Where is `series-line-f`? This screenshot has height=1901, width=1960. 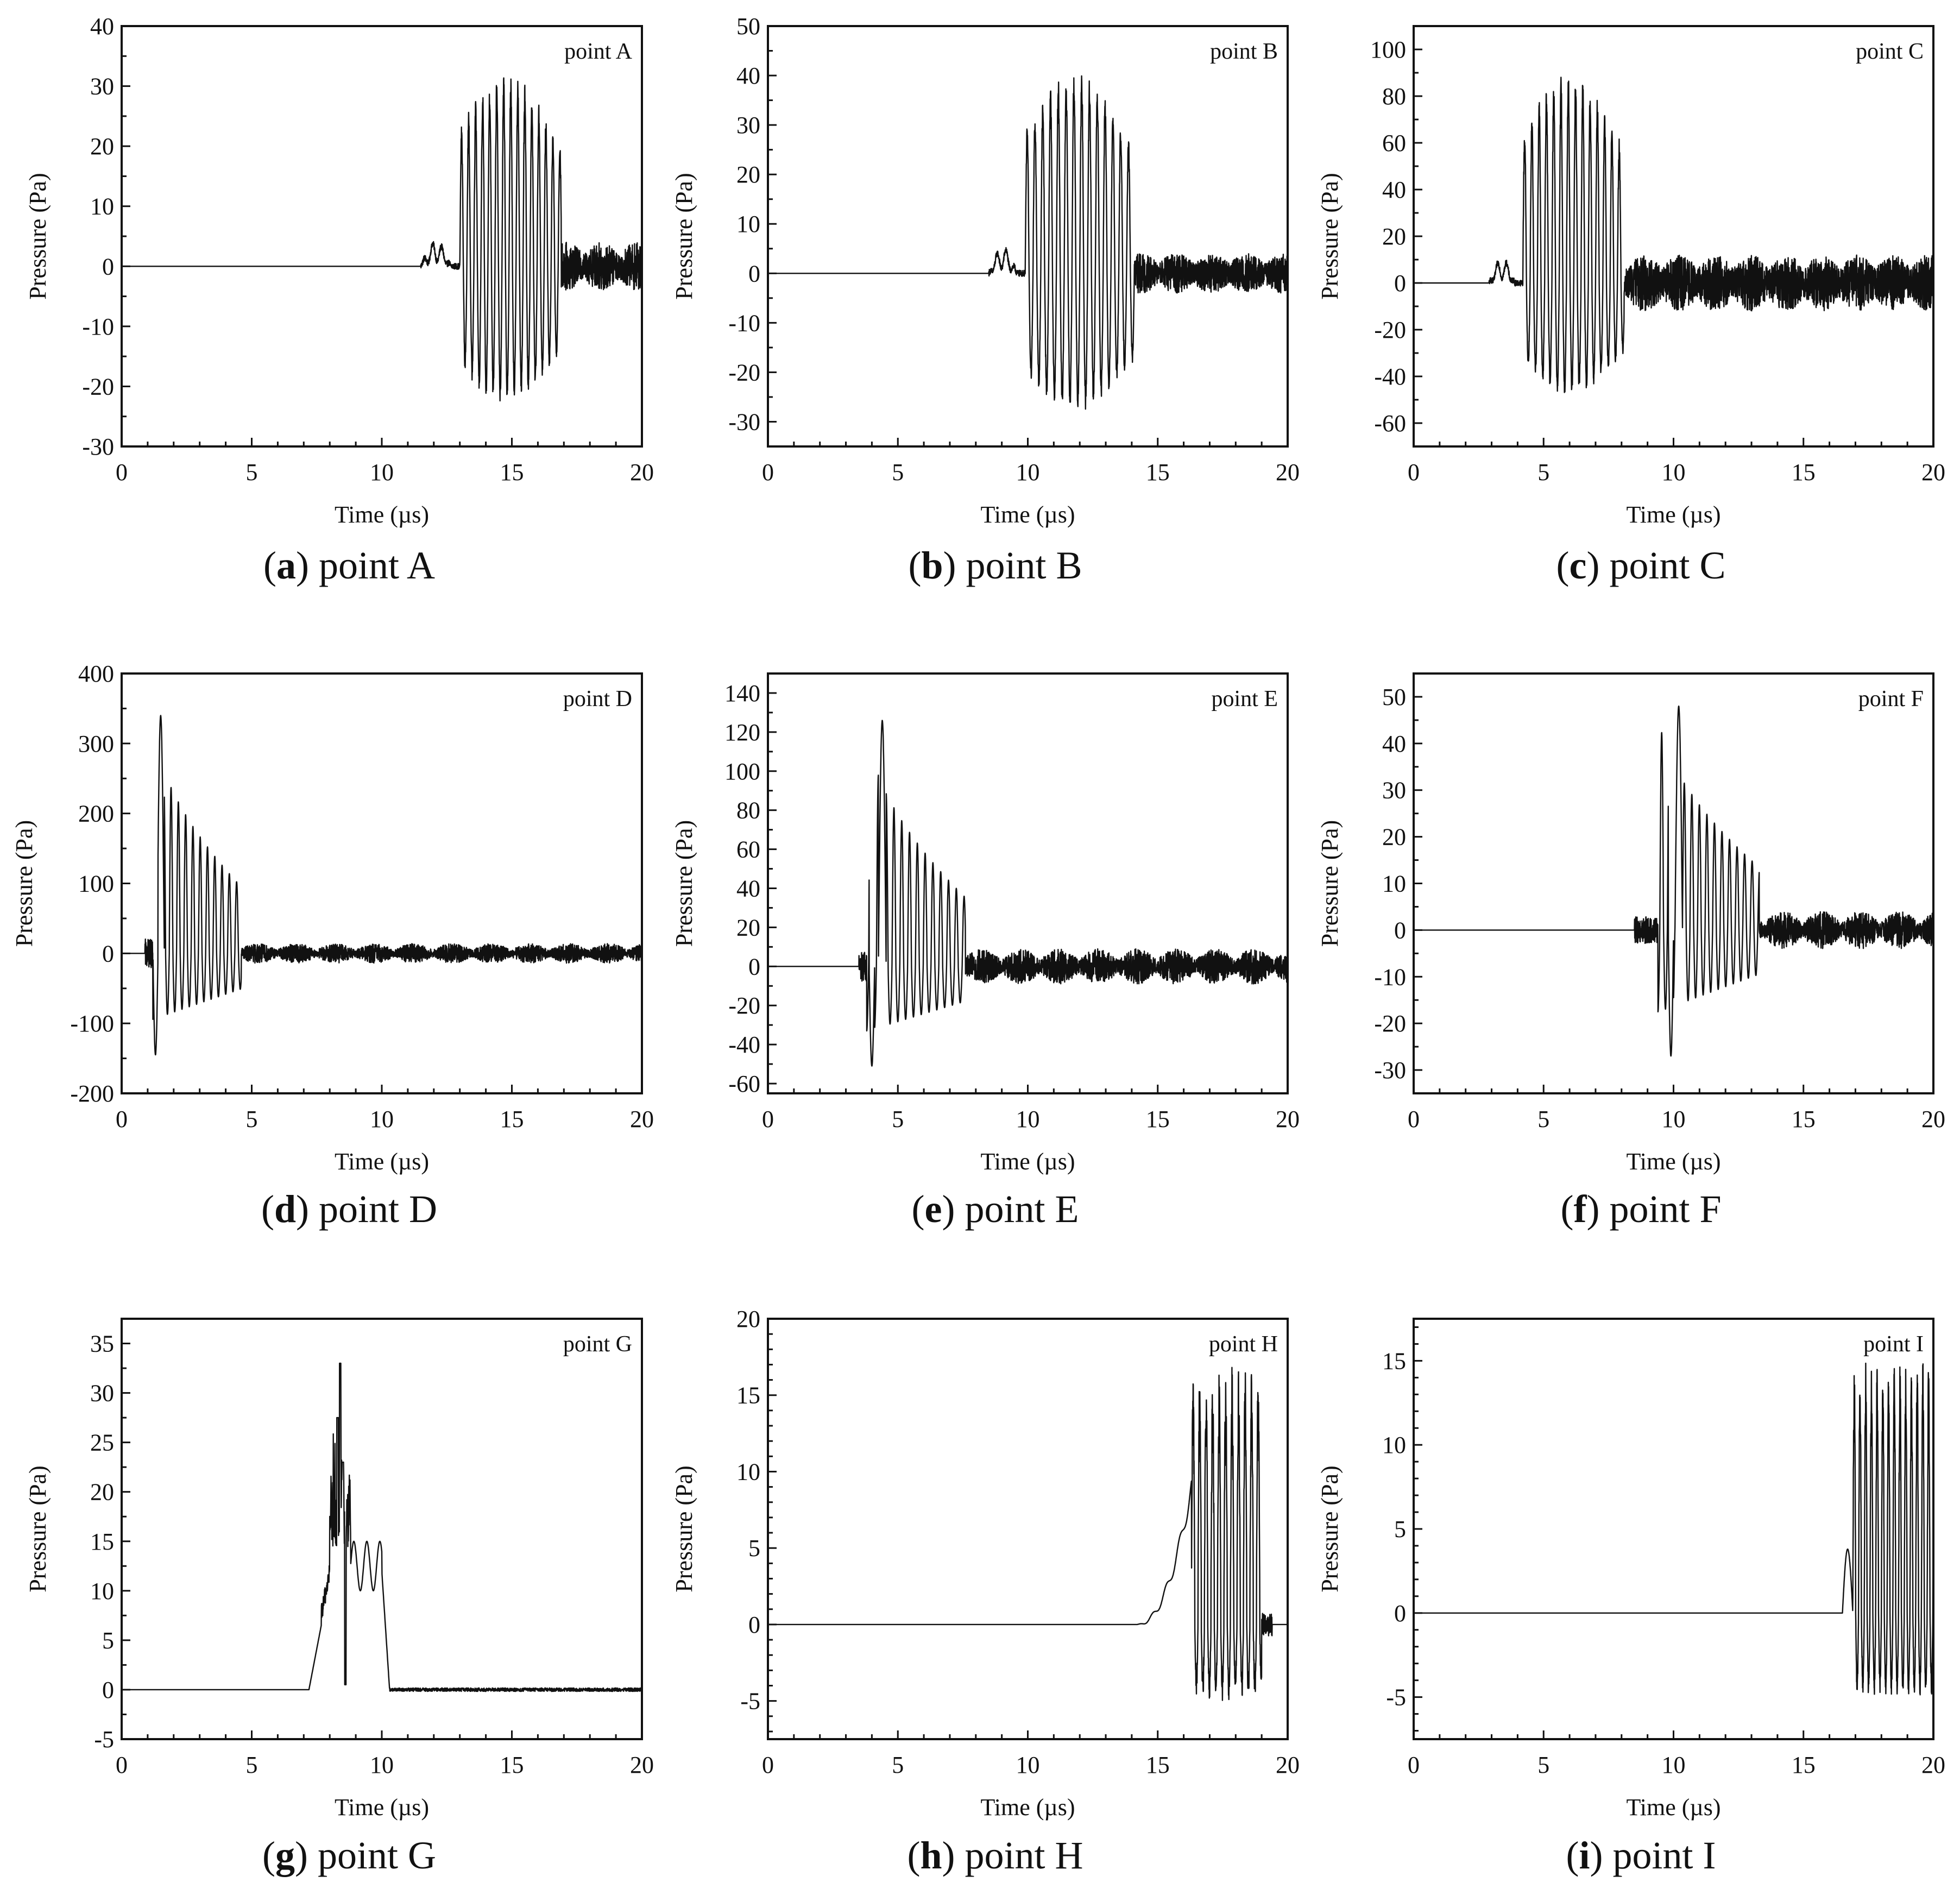 series-line-f is located at coordinates (1673, 881).